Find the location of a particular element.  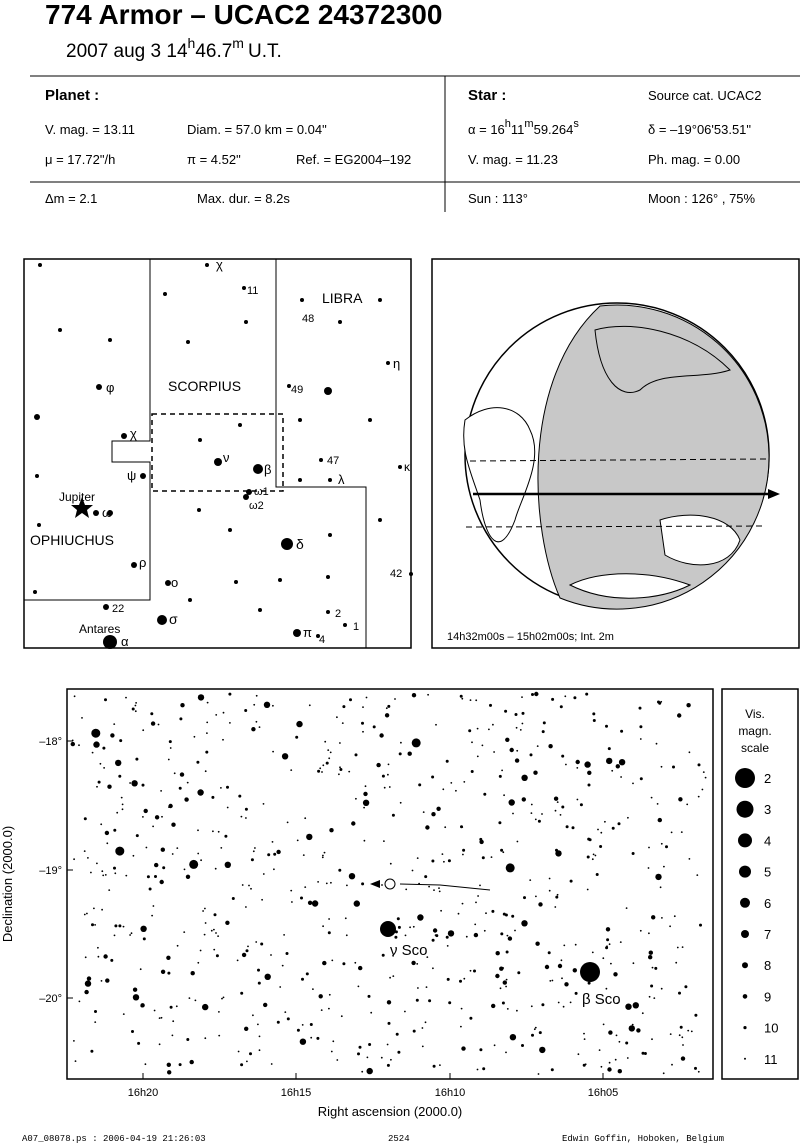

continent is located at coordinates (700, 540).